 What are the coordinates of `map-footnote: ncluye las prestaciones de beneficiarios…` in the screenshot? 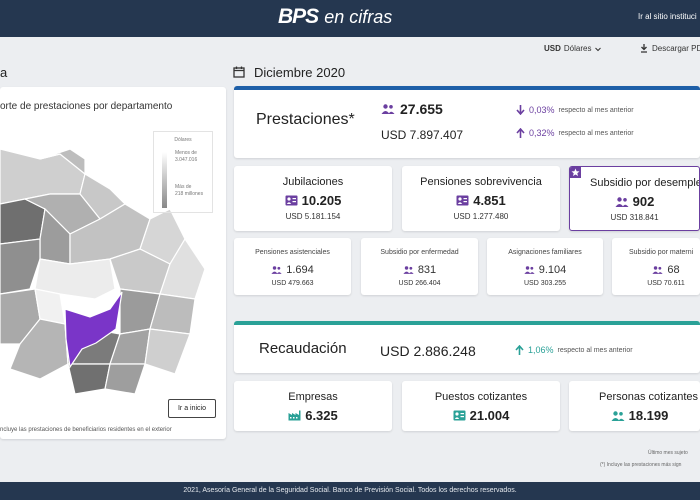 It's located at (86, 430).